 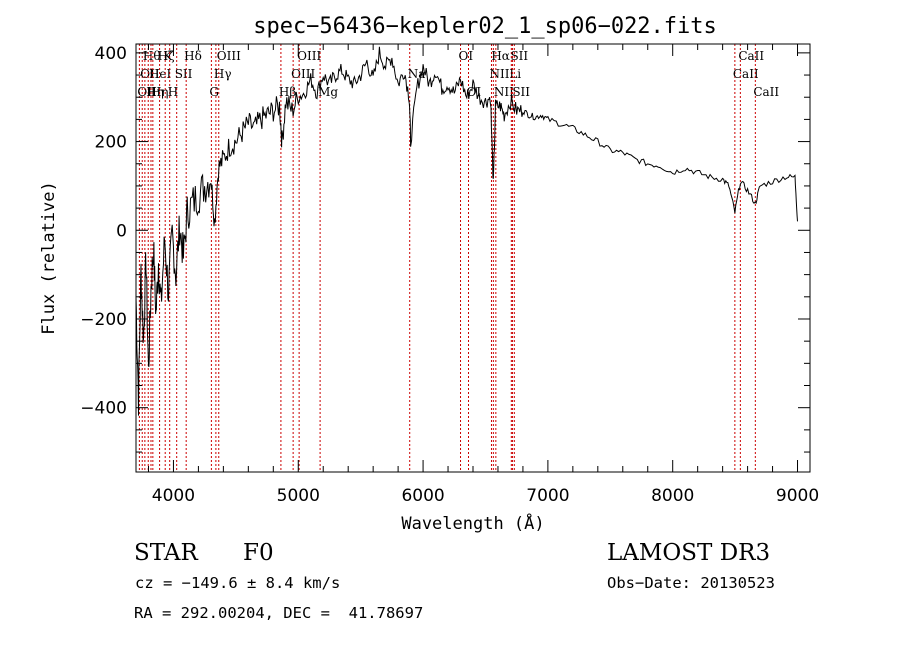 What do you see at coordinates (160, 74) in the screenshot?
I see `line-marker-label: HeI` at bounding box center [160, 74].